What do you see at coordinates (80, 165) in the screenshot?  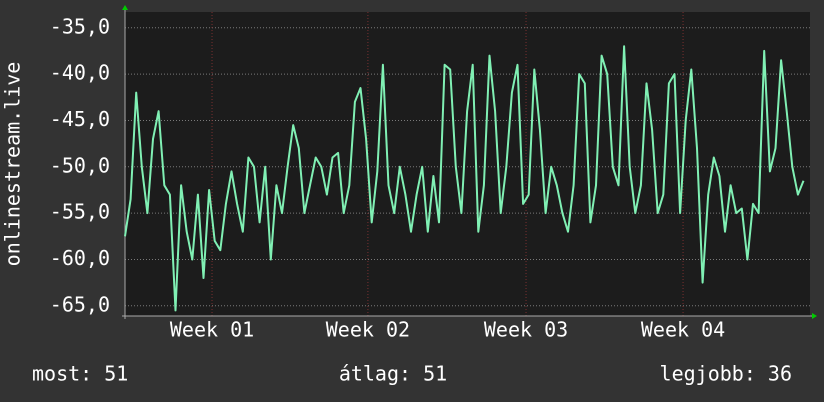 I see `y-tick-label: -50,0` at bounding box center [80, 165].